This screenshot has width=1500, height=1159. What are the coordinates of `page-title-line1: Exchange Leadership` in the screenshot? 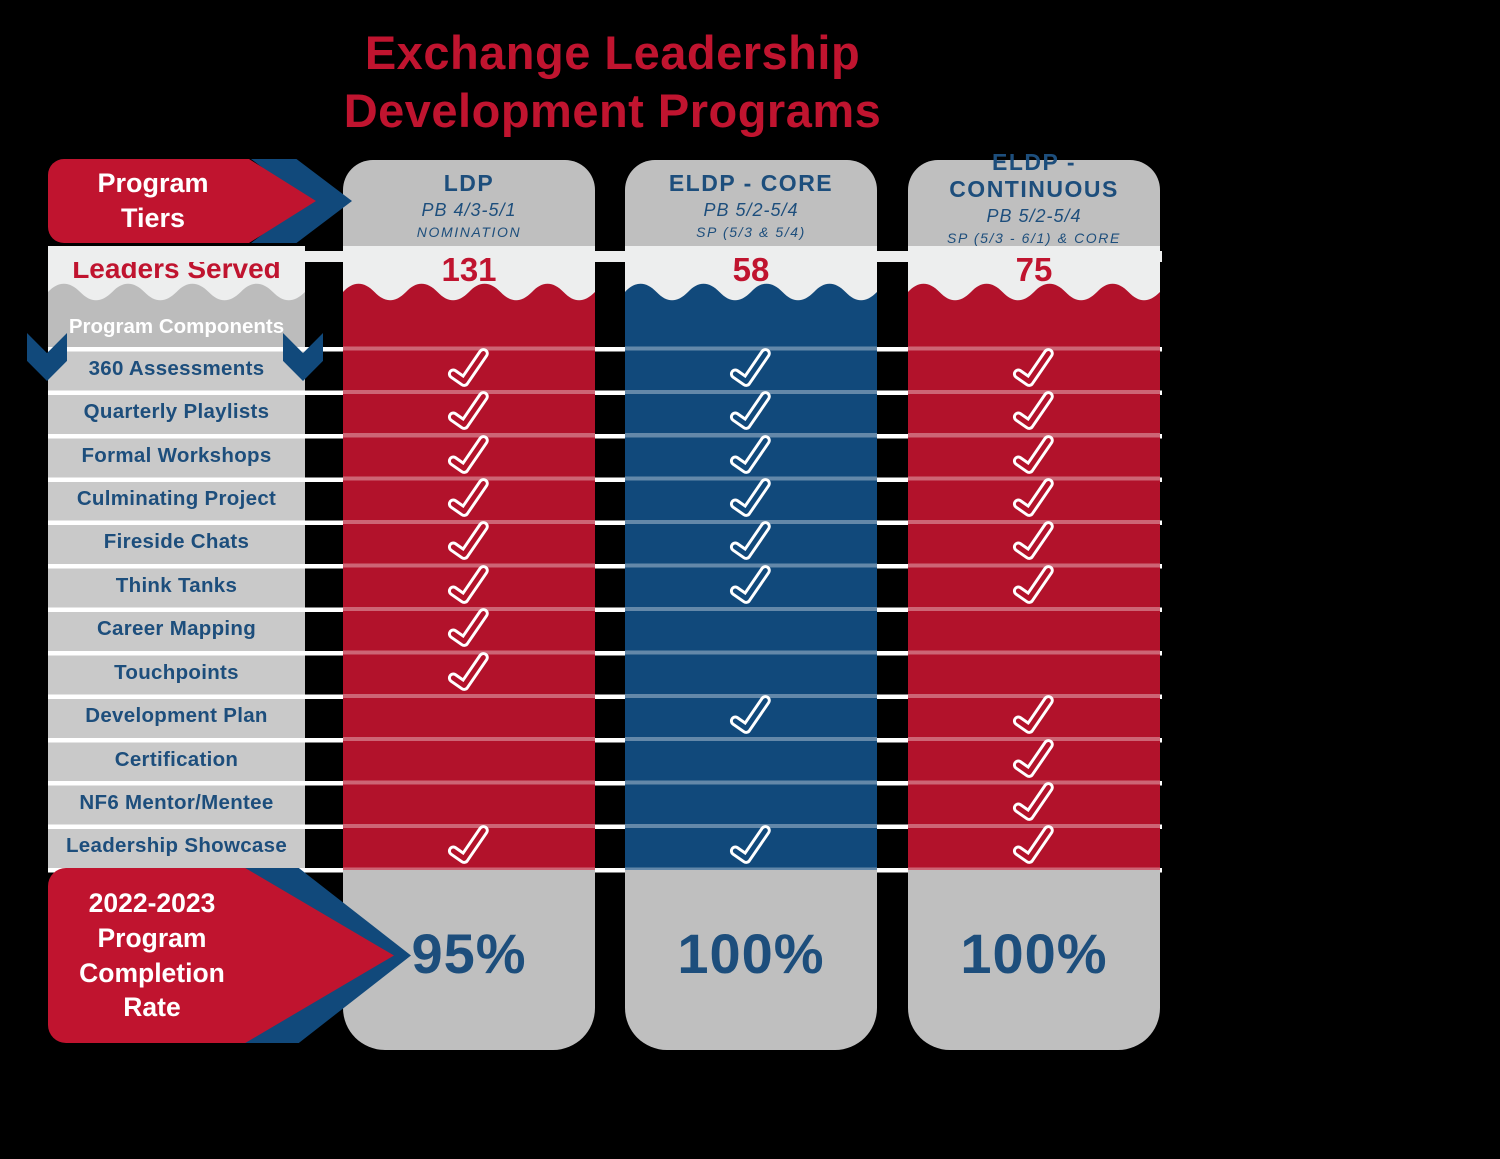 It's located at (612, 52).